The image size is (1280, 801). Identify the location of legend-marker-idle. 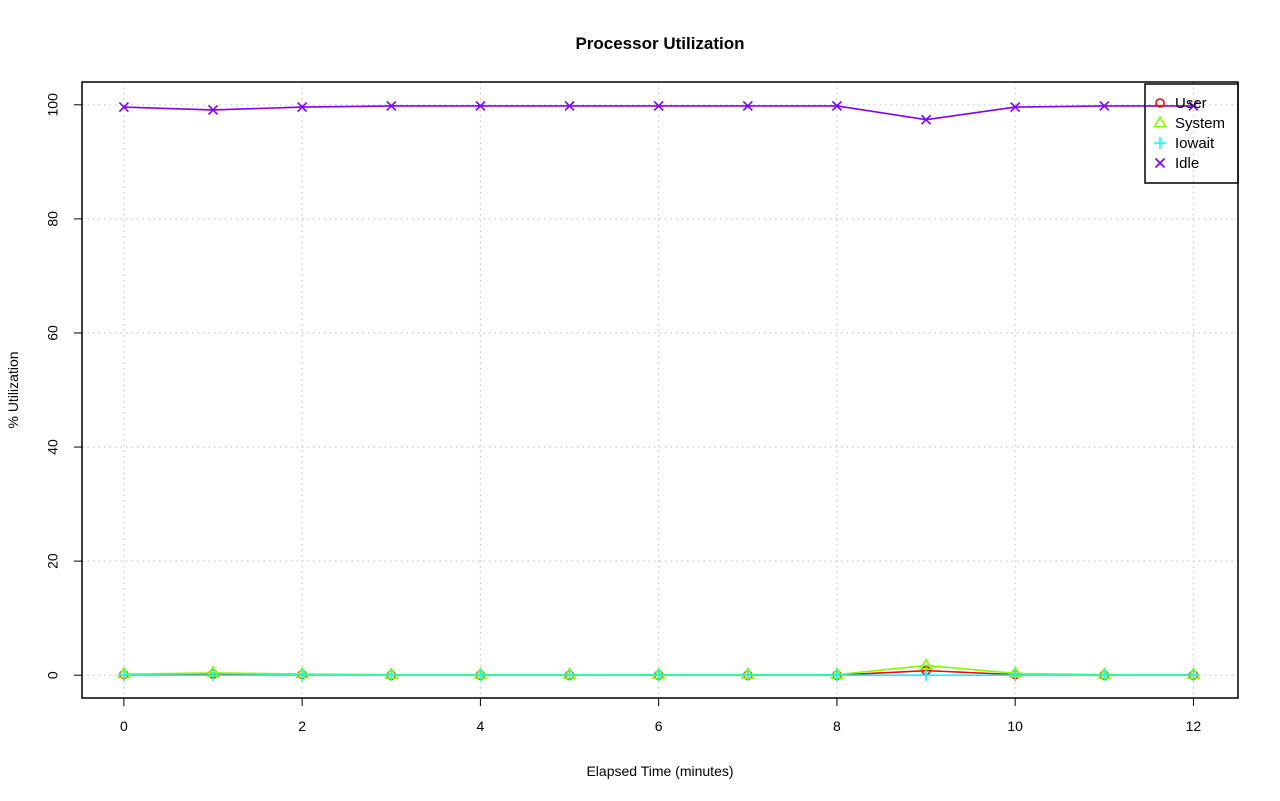
(1160, 163).